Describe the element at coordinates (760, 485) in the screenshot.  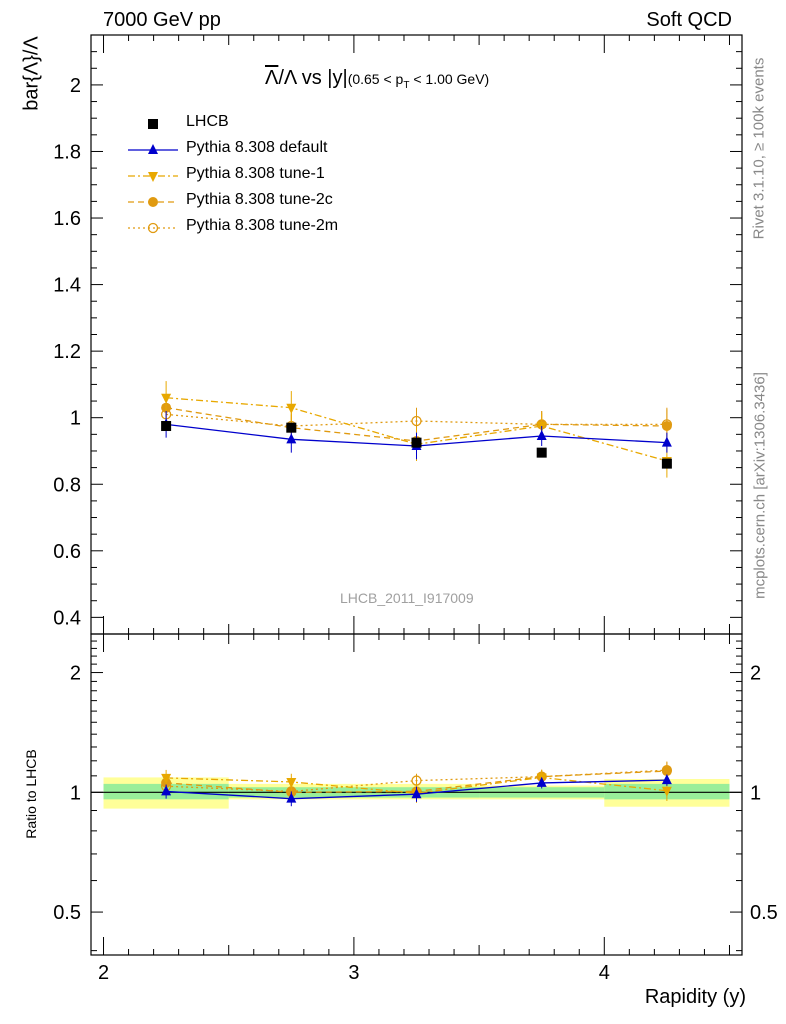
I see `mcplots-reference-label: mcplots.cern.ch [arXiv:1306.3436]` at that location.